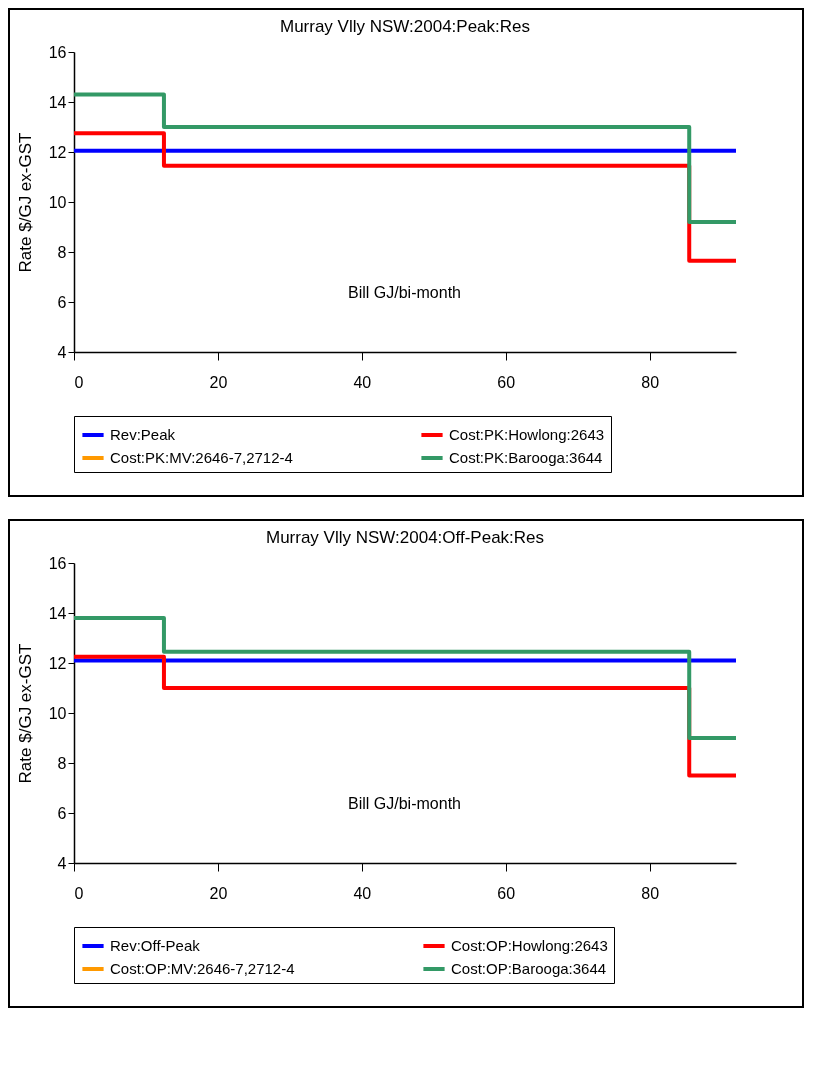 The image size is (820, 1066). What do you see at coordinates (201, 457) in the screenshot?
I see `legend-label: Cost:PK:MV:2646-7,2712-4` at bounding box center [201, 457].